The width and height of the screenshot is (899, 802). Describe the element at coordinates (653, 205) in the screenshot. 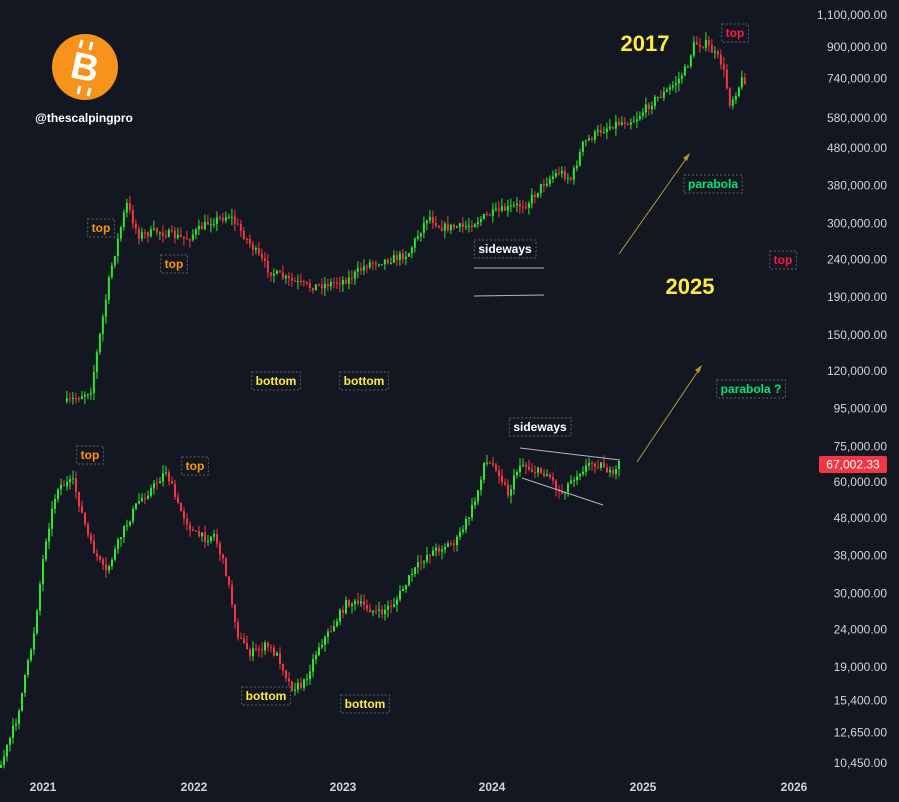

I see `parabola-arrow-2017` at that location.